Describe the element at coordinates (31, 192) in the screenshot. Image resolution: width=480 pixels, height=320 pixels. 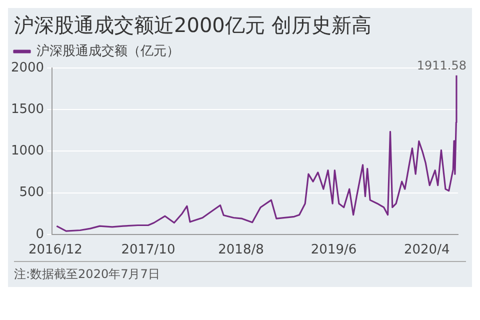
I see `y-tick-label: 500` at that location.